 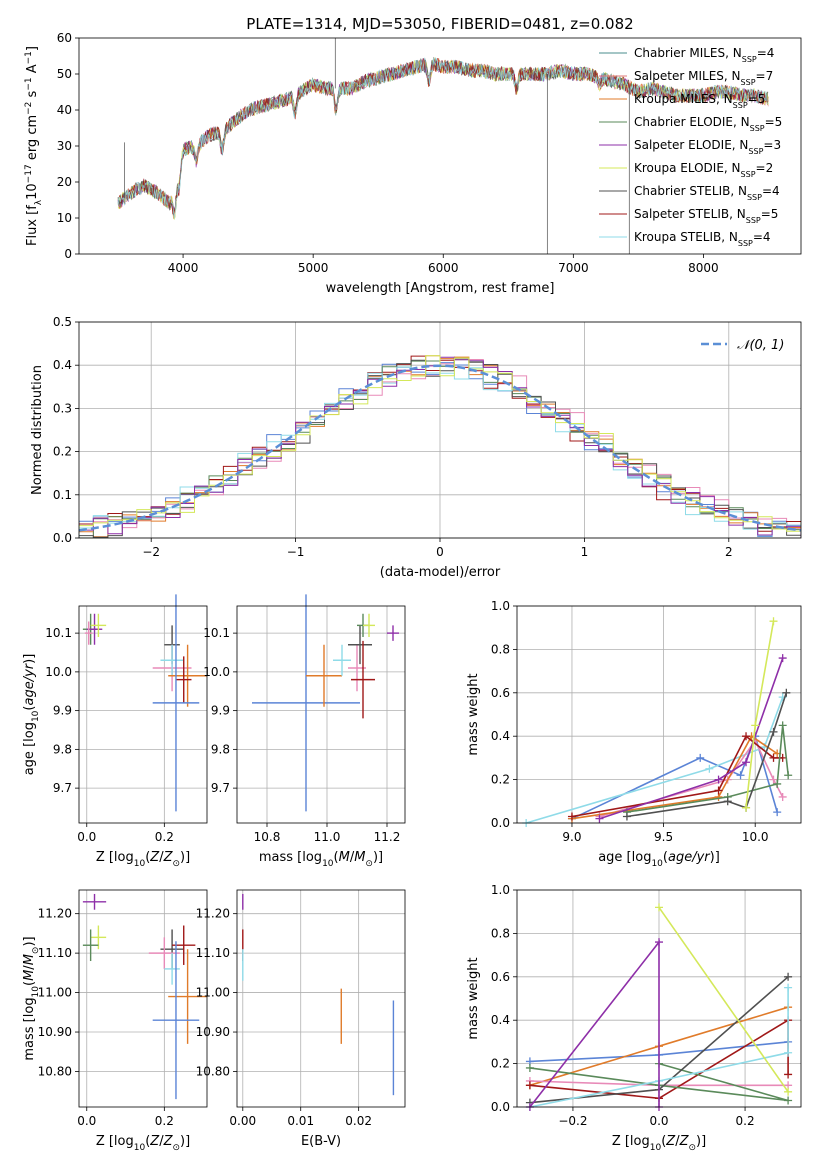 What do you see at coordinates (772, 145) in the screenshot?
I see `label-part: =3` at bounding box center [772, 145].